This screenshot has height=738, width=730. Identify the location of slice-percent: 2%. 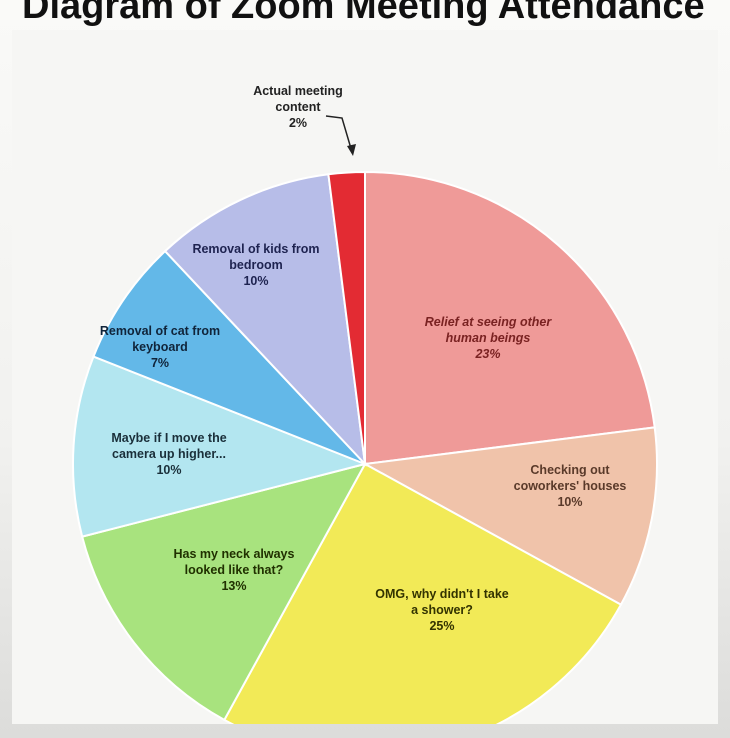
(298, 123).